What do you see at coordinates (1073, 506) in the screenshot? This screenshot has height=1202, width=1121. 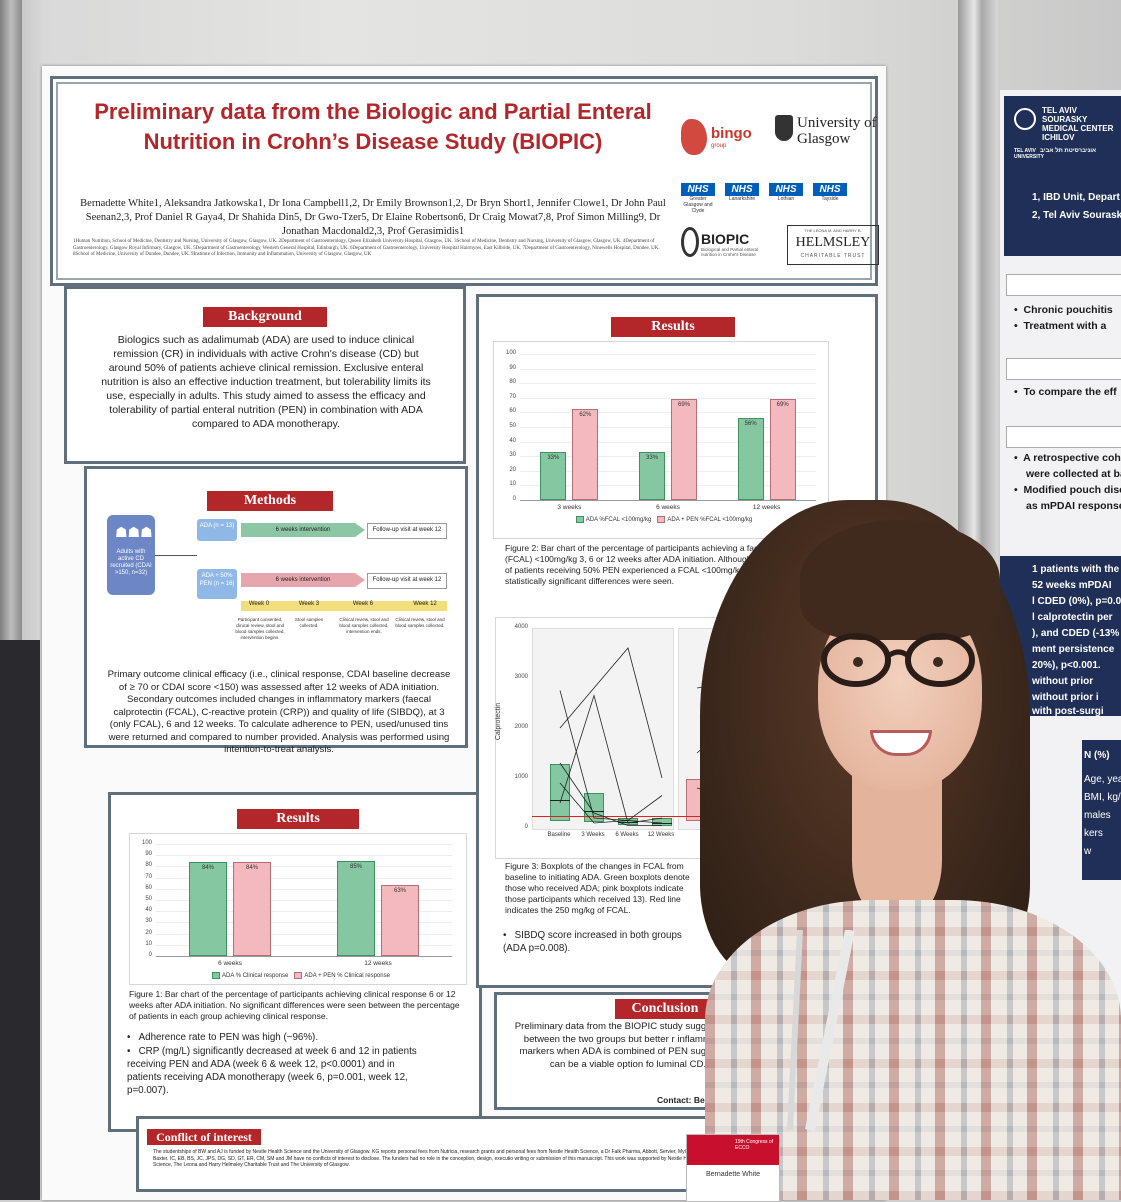 I see `adjacent-line-text: as mPDAI response i` at bounding box center [1073, 506].